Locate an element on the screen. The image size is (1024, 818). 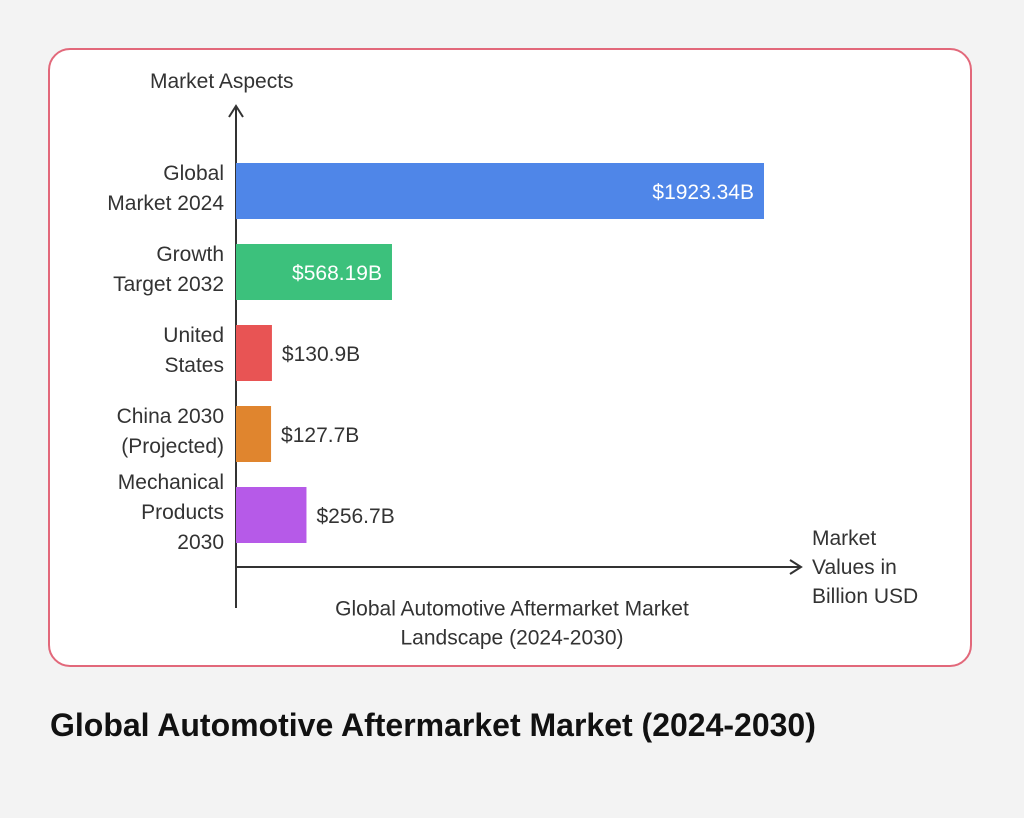
category-label-1: Global Market 2024 is located at coordinates (165, 188).